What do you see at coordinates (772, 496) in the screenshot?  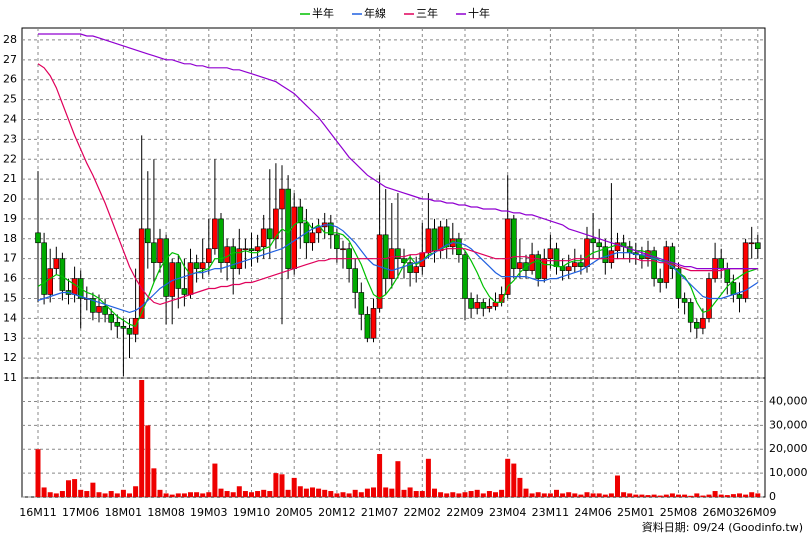 I see `y2-tick-label: 0` at bounding box center [772, 496].